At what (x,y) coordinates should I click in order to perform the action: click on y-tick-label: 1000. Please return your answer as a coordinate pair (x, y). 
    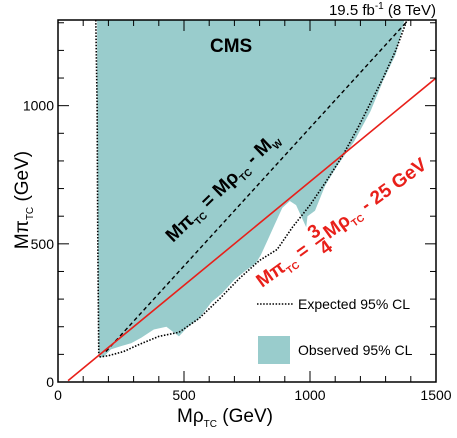
    Looking at the image, I should click on (38, 106).